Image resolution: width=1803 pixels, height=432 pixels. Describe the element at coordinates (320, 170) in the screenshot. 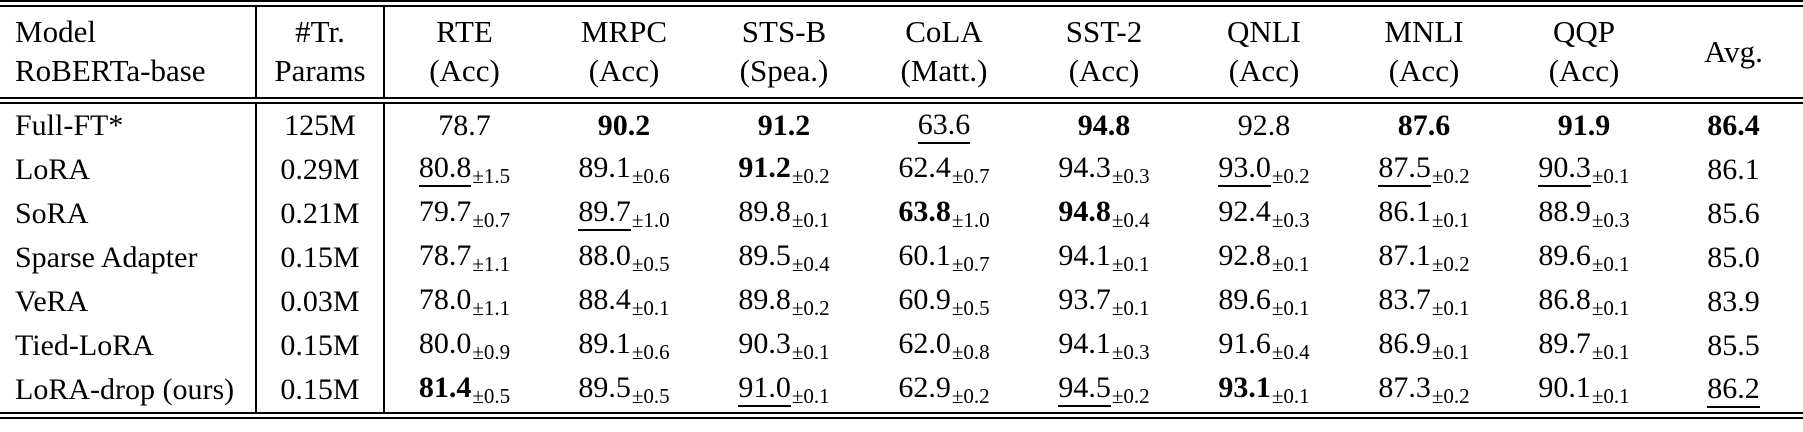

I see `trainable-params: 0.29M` at that location.